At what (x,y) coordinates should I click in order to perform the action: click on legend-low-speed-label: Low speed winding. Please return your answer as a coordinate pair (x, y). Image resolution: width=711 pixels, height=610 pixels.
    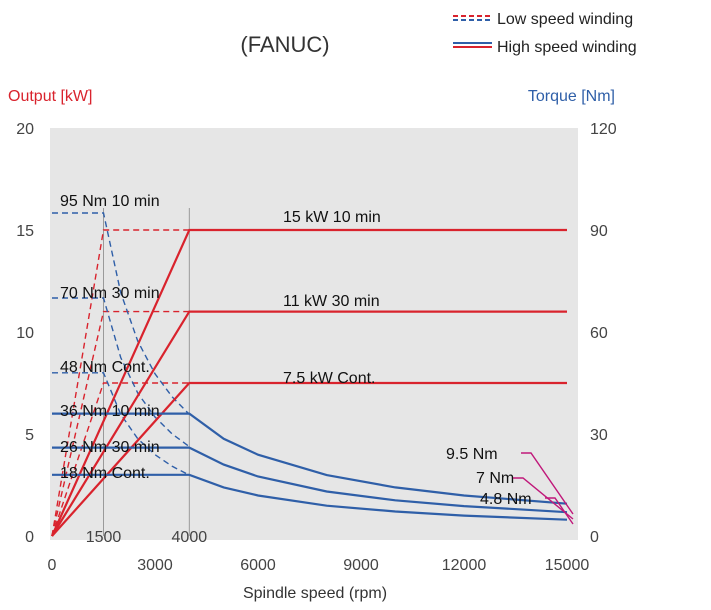
    Looking at the image, I should click on (565, 19).